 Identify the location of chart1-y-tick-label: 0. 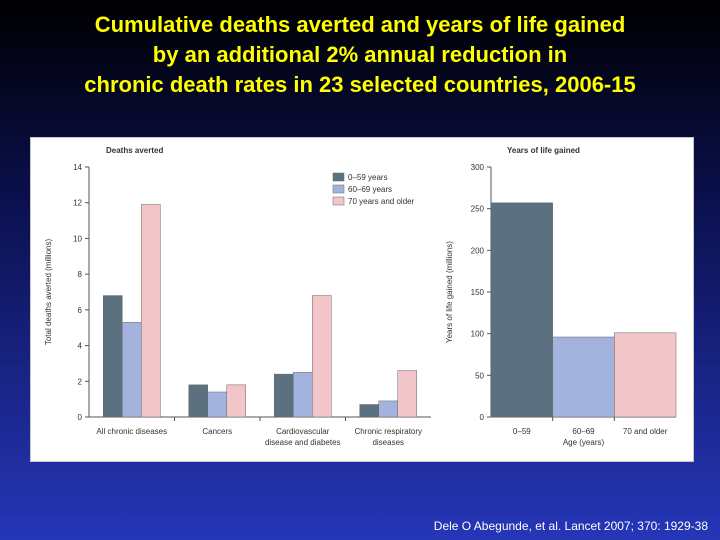
(80, 417).